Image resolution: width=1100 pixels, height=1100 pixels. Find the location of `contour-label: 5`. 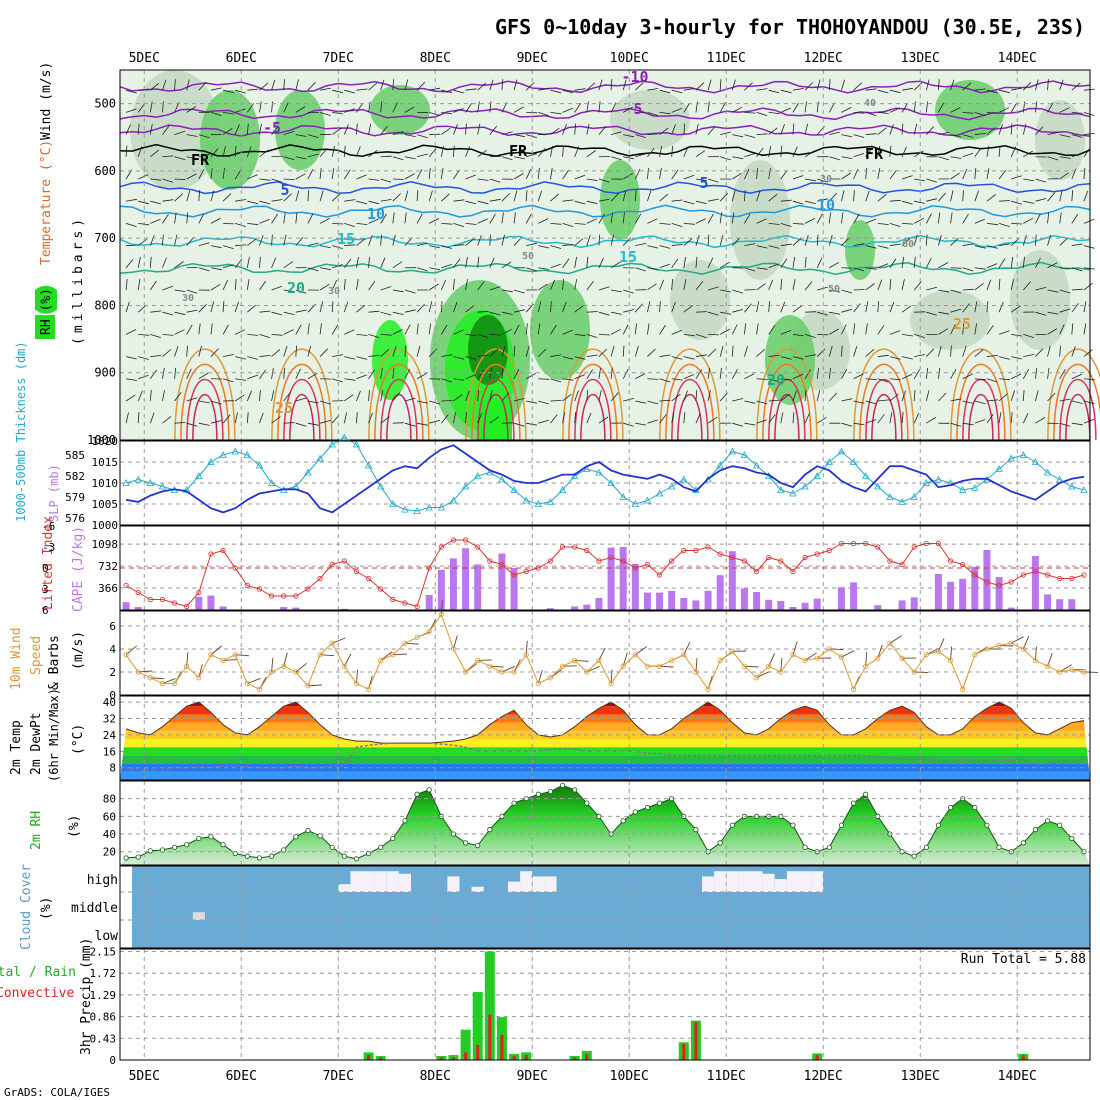

contour-label: 5 is located at coordinates (637, 109).